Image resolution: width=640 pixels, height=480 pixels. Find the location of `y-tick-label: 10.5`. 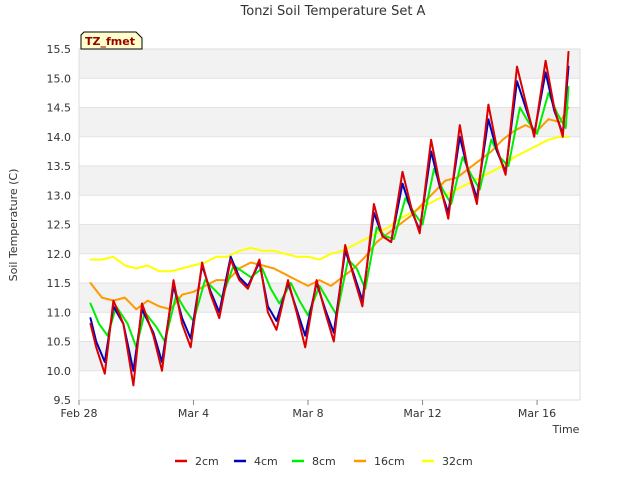

y-tick-label: 10.5 is located at coordinates (59, 342).